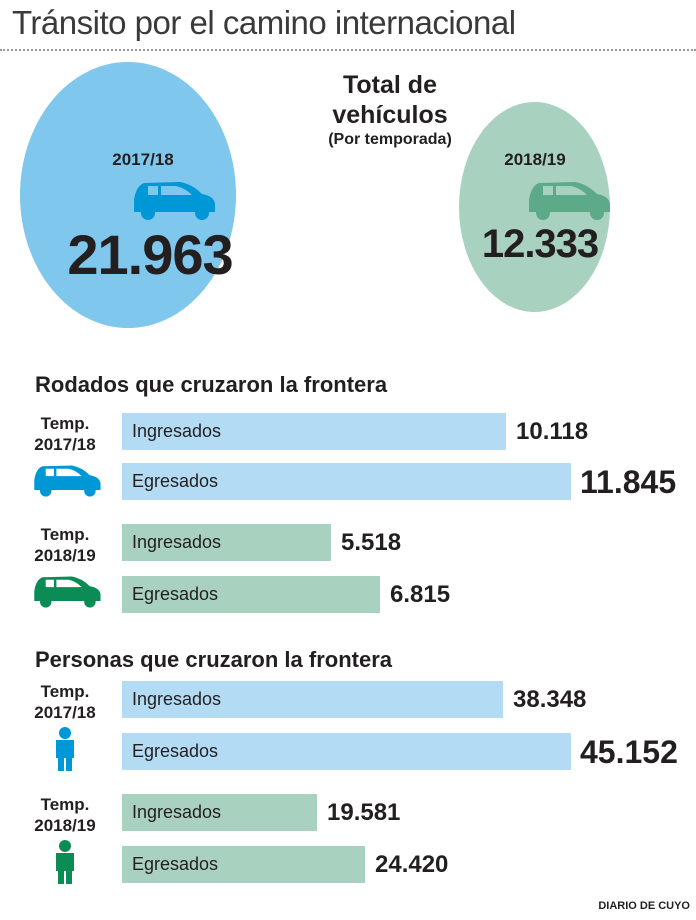 The height and width of the screenshot is (920, 696). Describe the element at coordinates (390, 100) in the screenshot. I see `totals-heading-main: Total de vehículos` at that location.